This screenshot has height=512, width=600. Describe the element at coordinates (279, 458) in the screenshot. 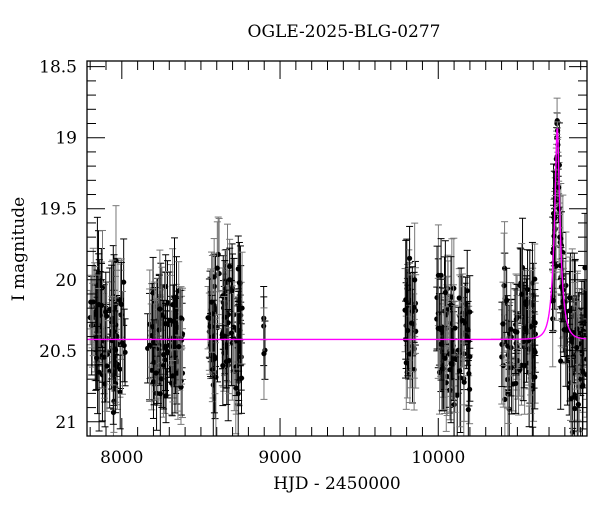

I see `x-tick-label: 9000` at that location.